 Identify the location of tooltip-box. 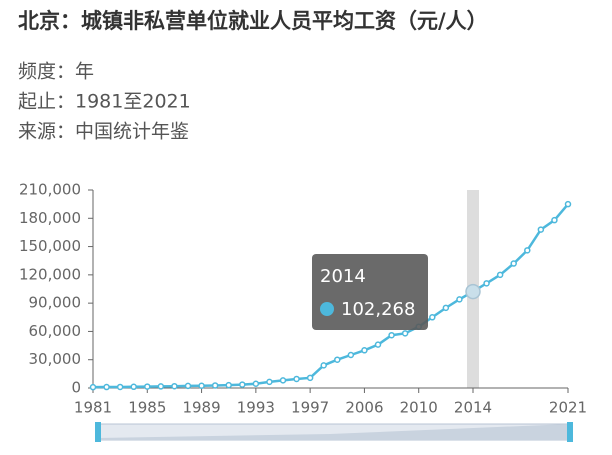
(370, 292).